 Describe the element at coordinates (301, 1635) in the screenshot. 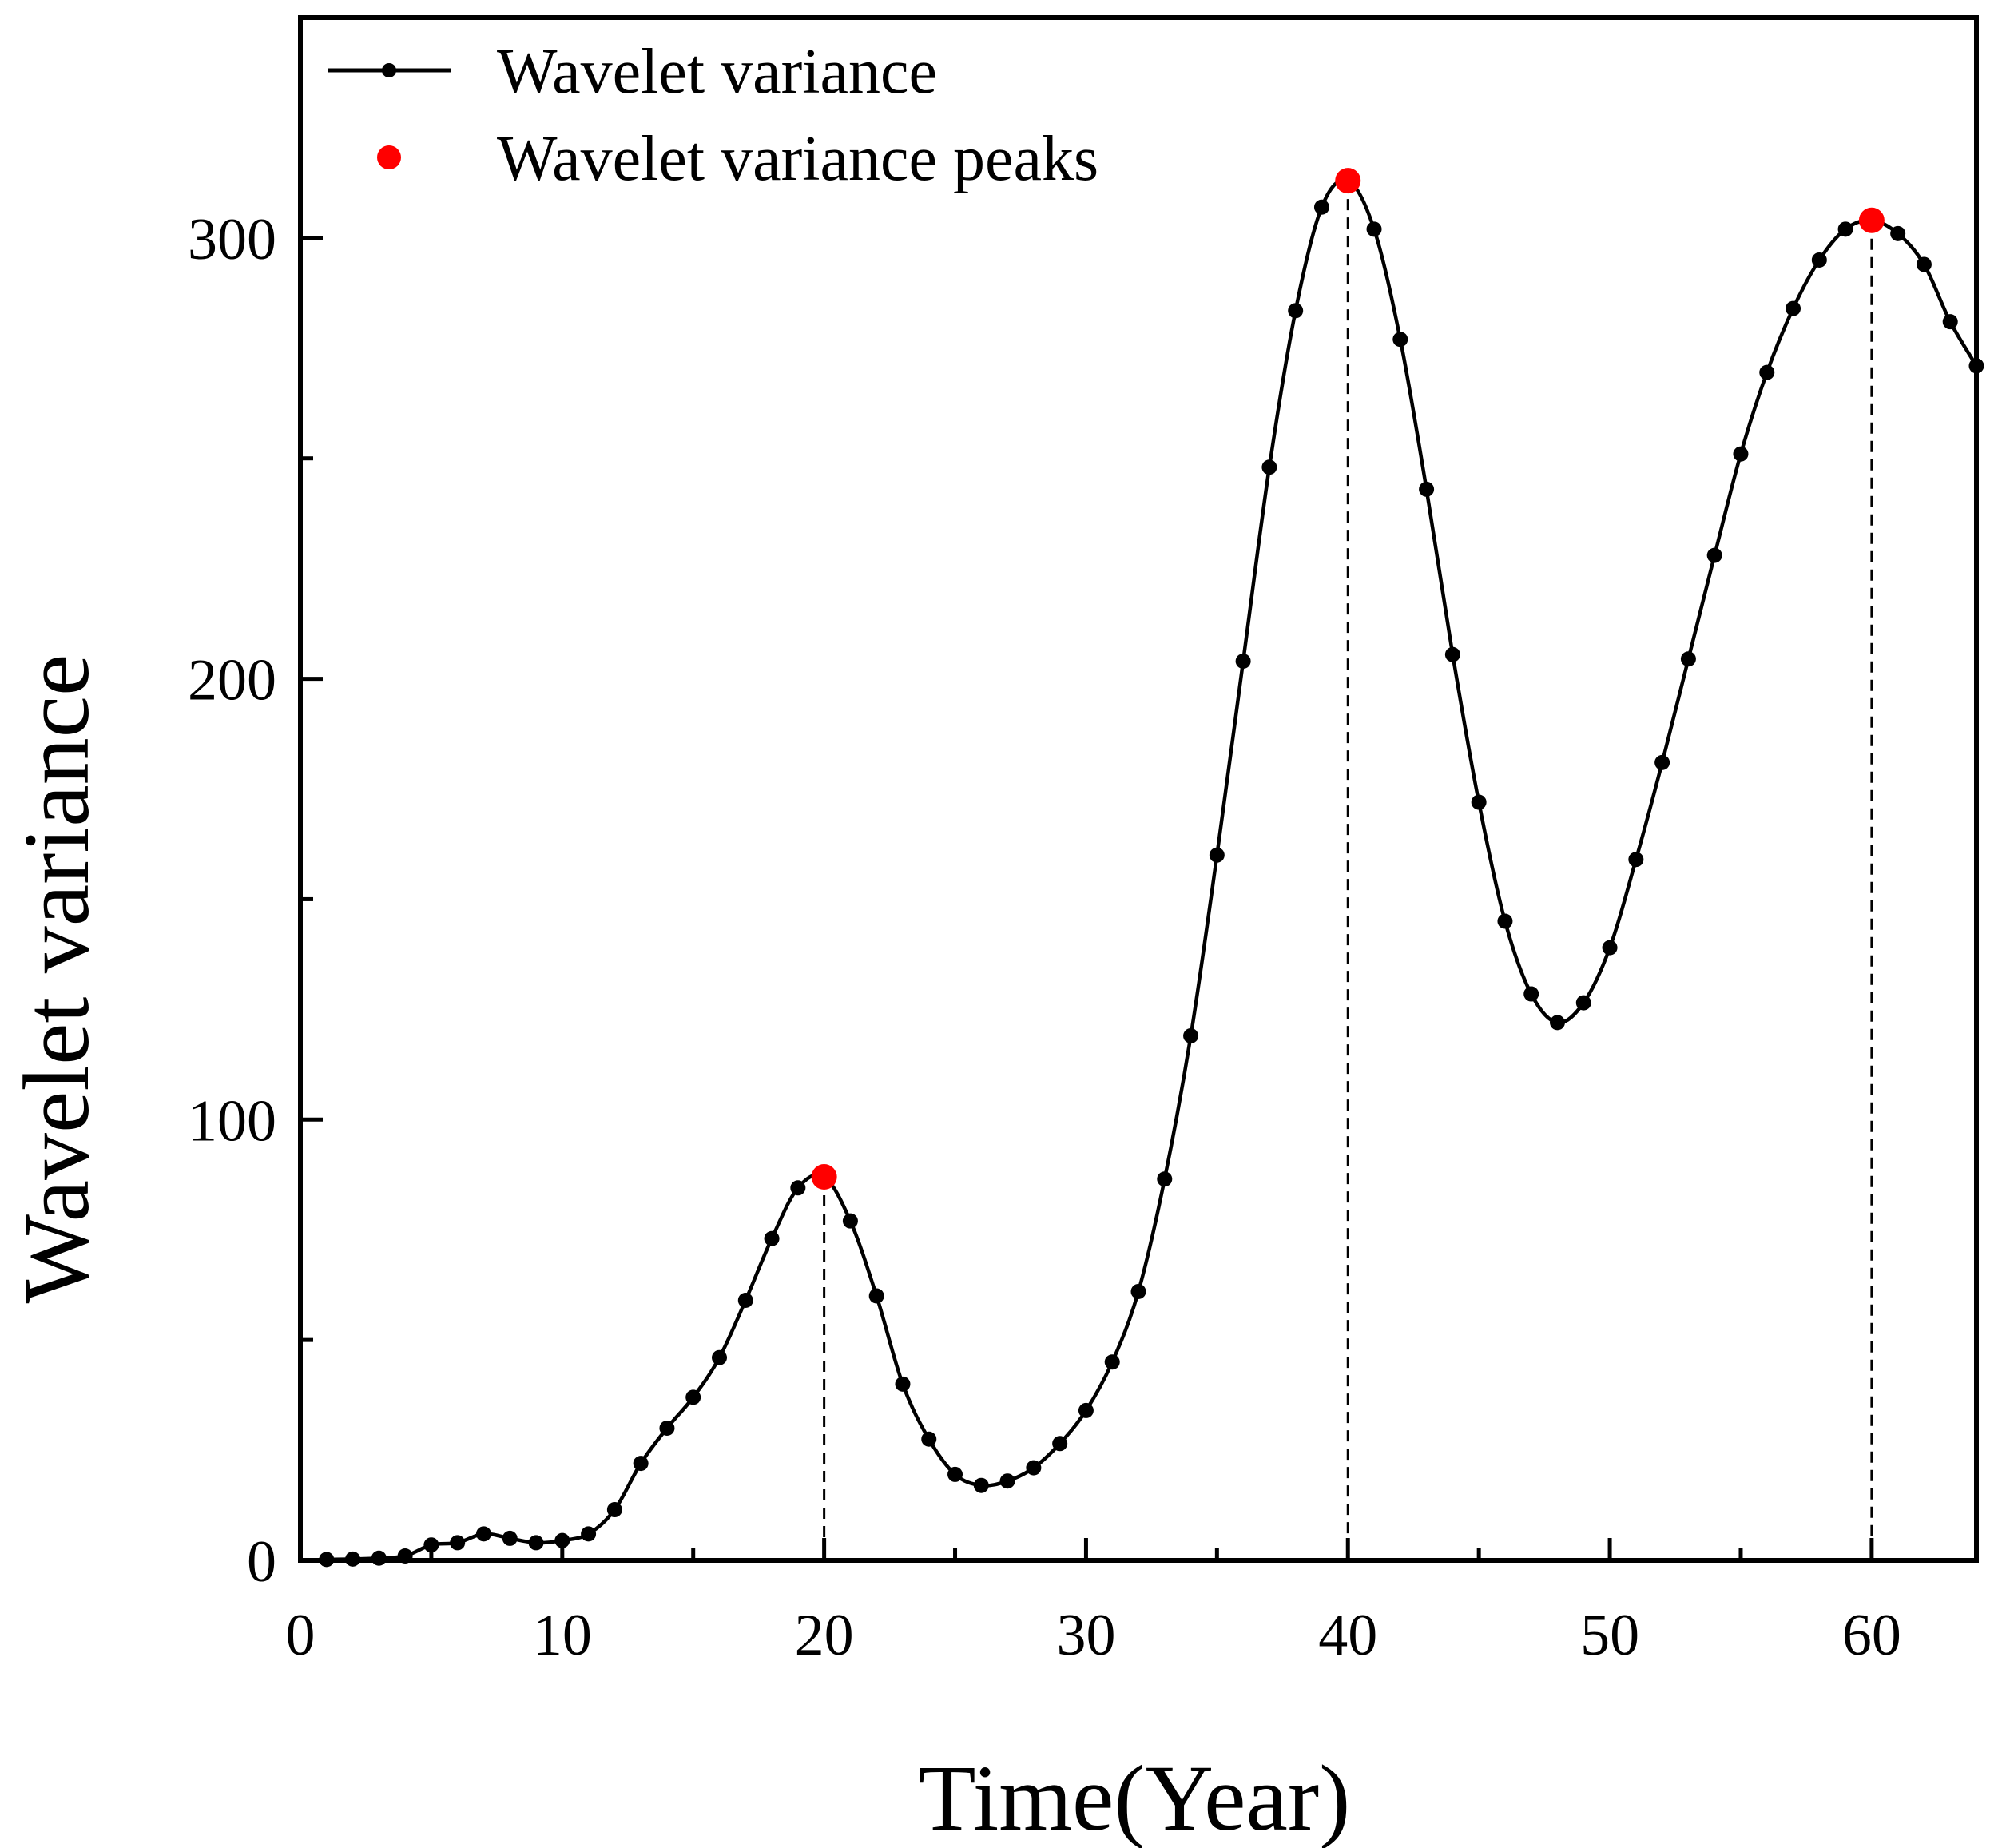

I see `x-tick-label: 0` at that location.